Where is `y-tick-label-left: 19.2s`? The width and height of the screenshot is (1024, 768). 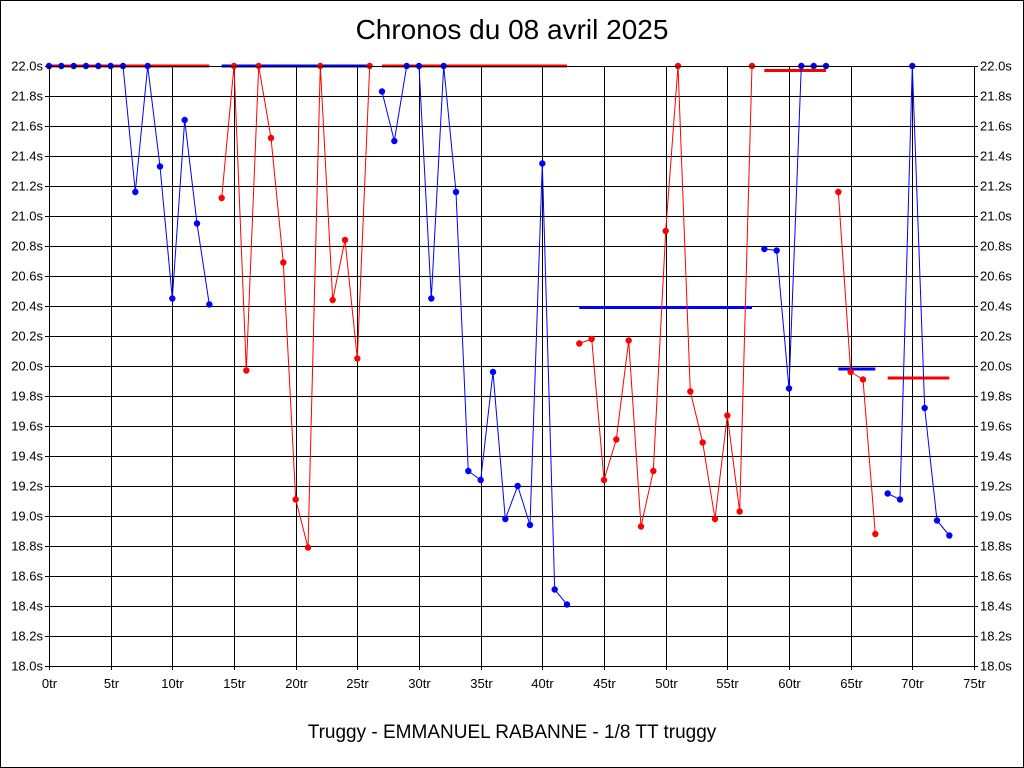
y-tick-label-left: 19.2s is located at coordinates (27, 486).